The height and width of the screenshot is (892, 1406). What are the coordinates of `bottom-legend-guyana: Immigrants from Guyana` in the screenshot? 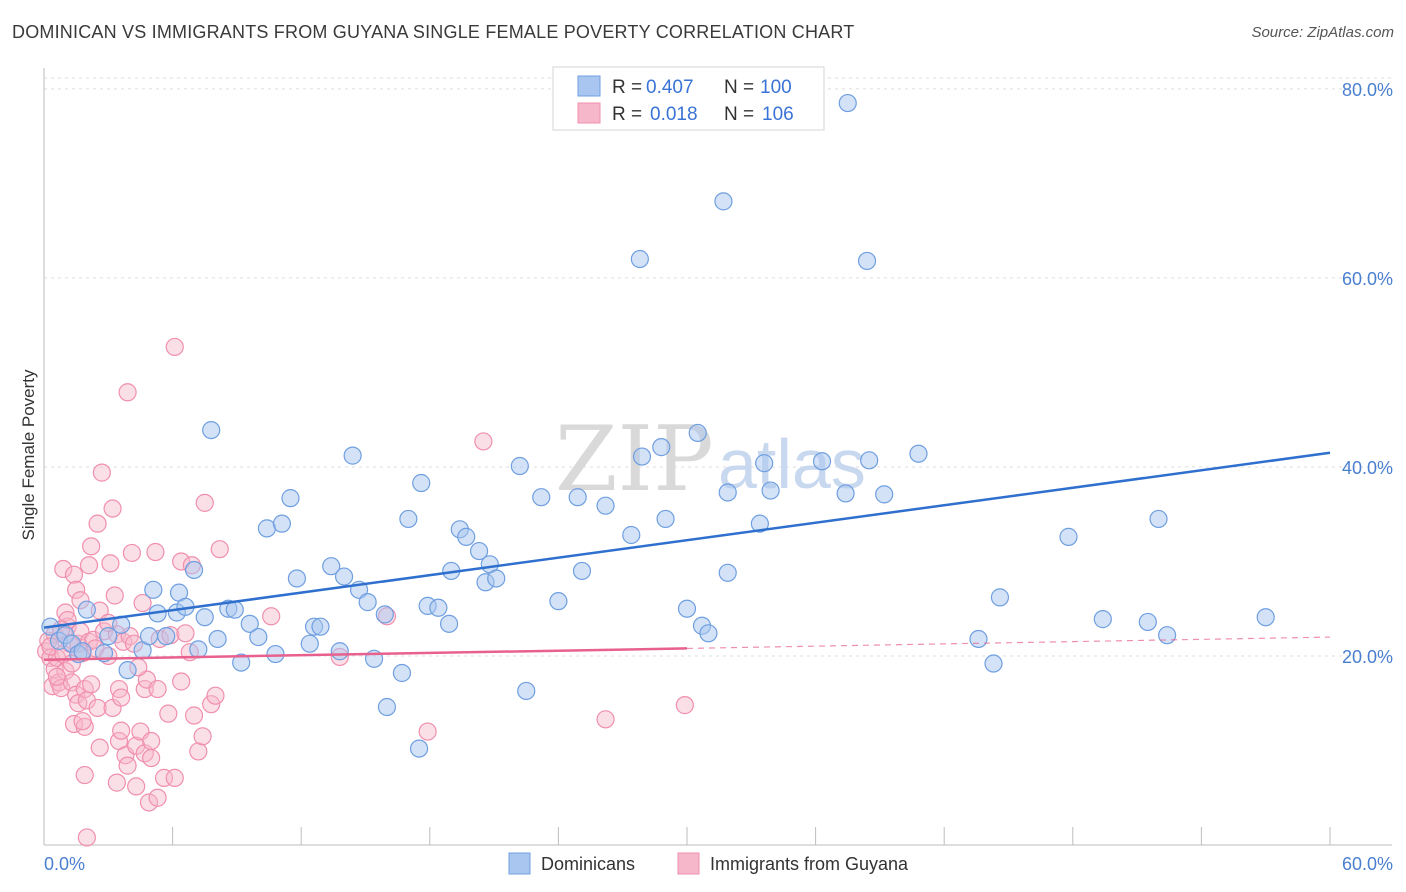 It's located at (809, 864).